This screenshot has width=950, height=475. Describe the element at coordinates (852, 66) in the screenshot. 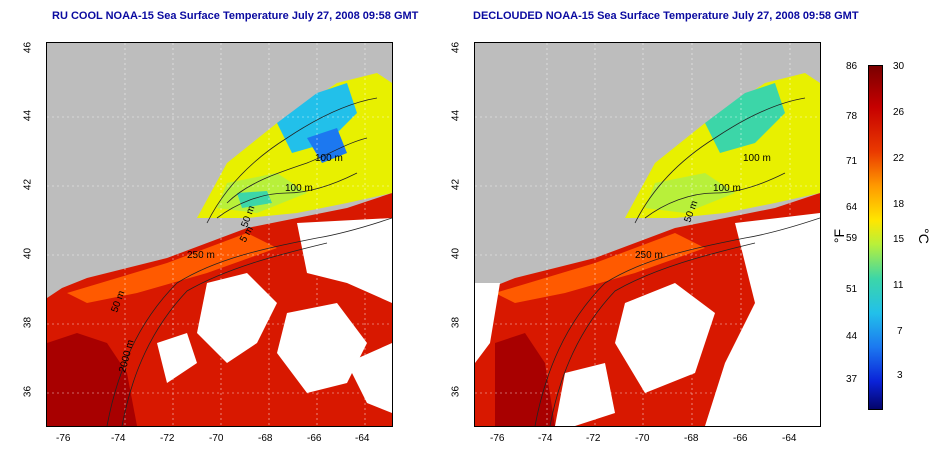

I see `fahrenheit-tick: 86` at that location.